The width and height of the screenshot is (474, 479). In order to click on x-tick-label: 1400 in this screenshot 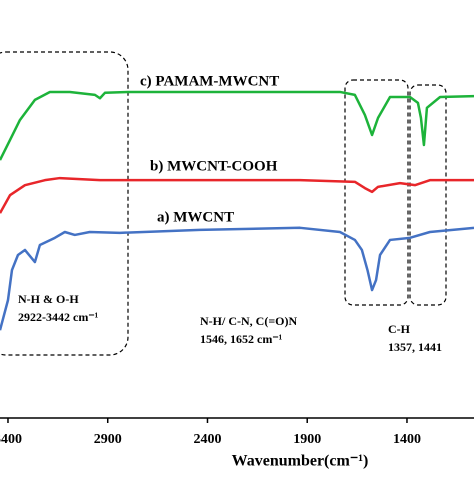, I will do `click(407, 439)`.